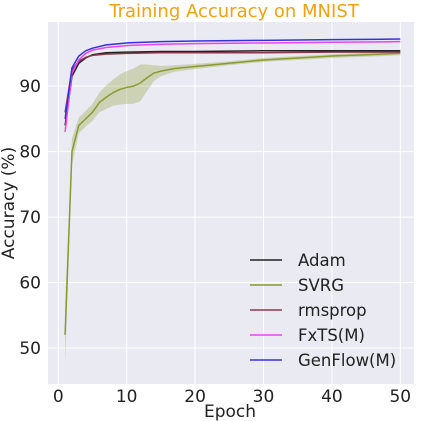 The height and width of the screenshot is (421, 423). What do you see at coordinates (331, 335) in the screenshot?
I see `legend-label: FxTS(M)` at bounding box center [331, 335].